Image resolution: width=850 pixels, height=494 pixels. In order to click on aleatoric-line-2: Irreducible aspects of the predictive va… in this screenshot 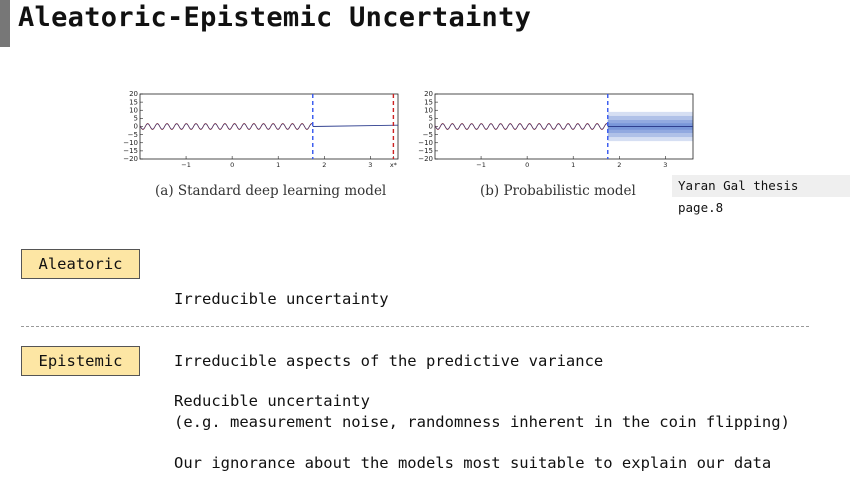, I will do `click(389, 360)`.